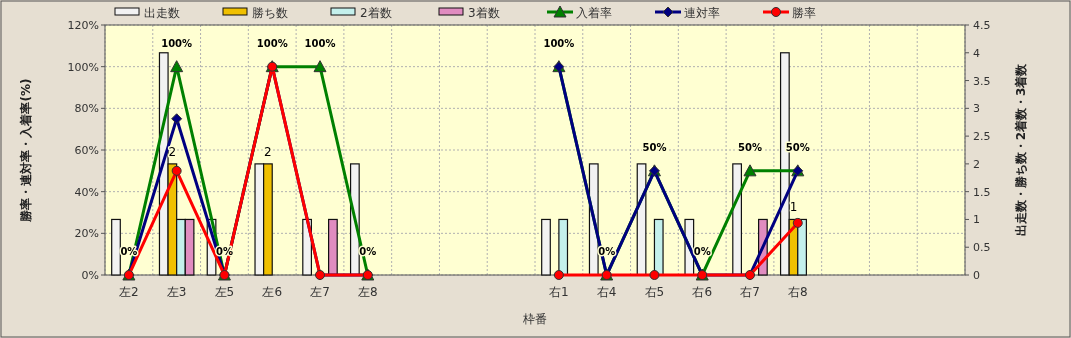 Image resolution: width=1071 pixels, height=338 pixels. What do you see at coordinates (86, 234) in the screenshot?
I see `y-tick-label: 20%` at bounding box center [86, 234].